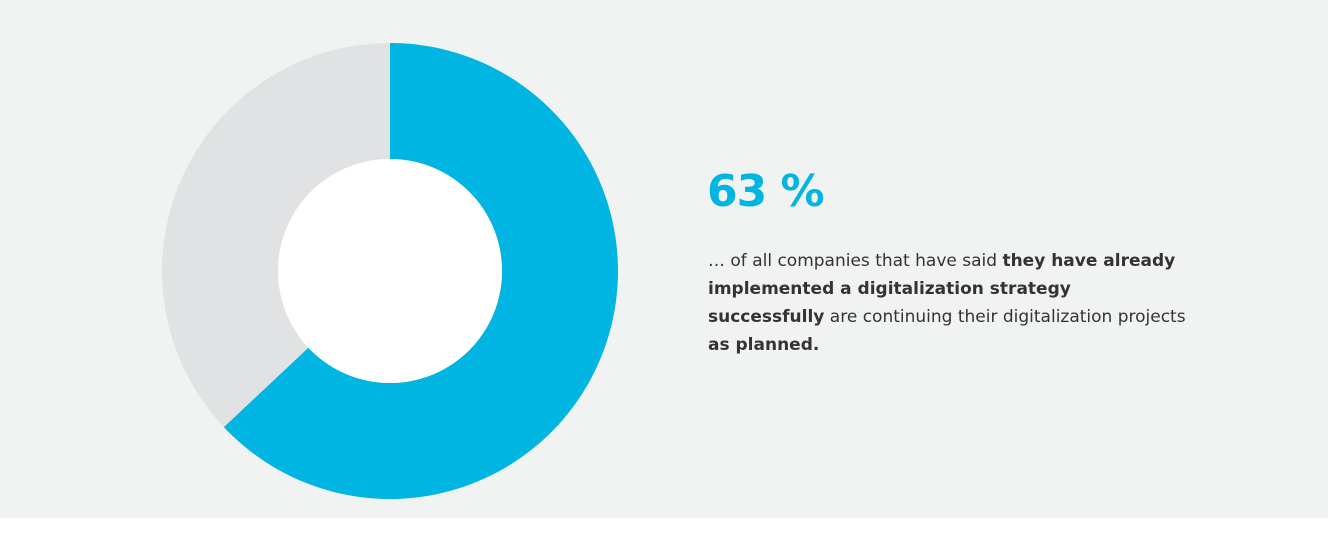 This screenshot has height=533, width=1328. I want to click on bold-text: as planned., so click(764, 345).